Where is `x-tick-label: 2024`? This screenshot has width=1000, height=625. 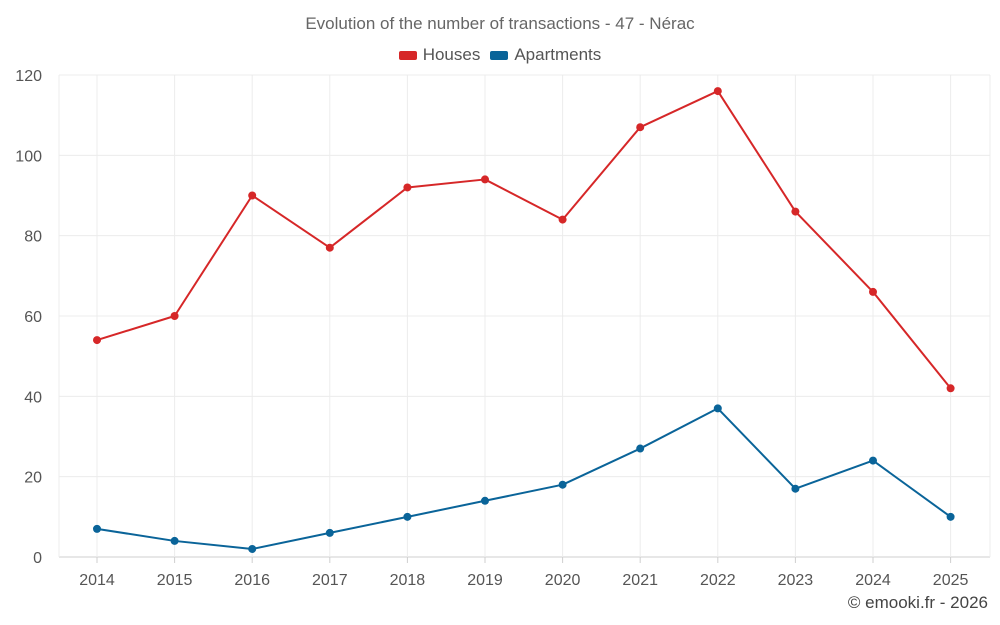 x-tick-label: 2024 is located at coordinates (873, 580).